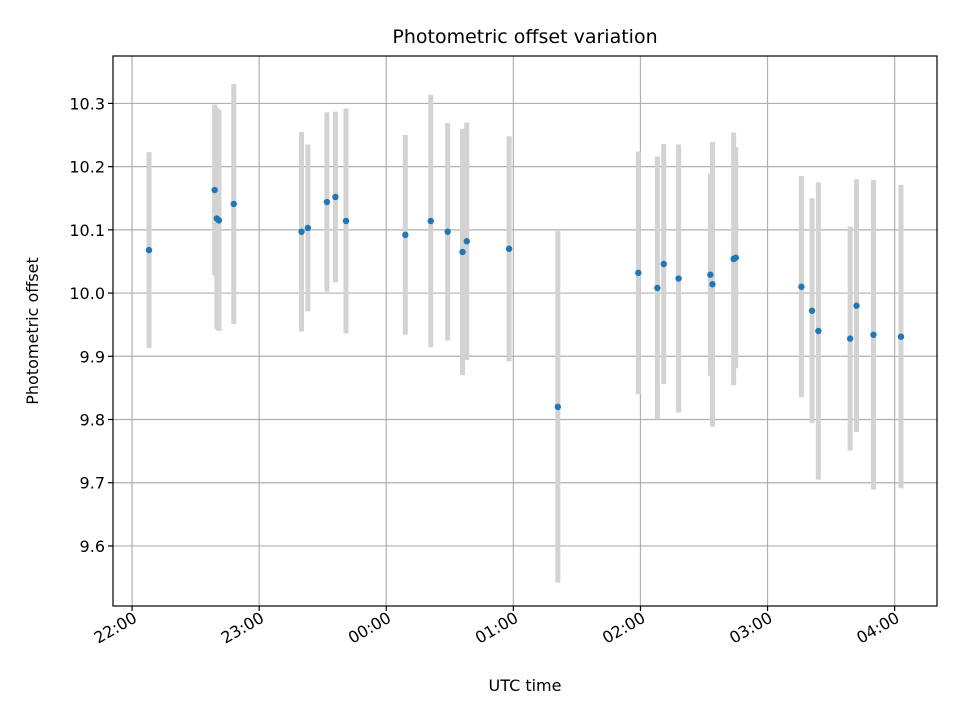 Image resolution: width=960 pixels, height=720 pixels. I want to click on y-tick-label: 9.6, so click(92, 546).